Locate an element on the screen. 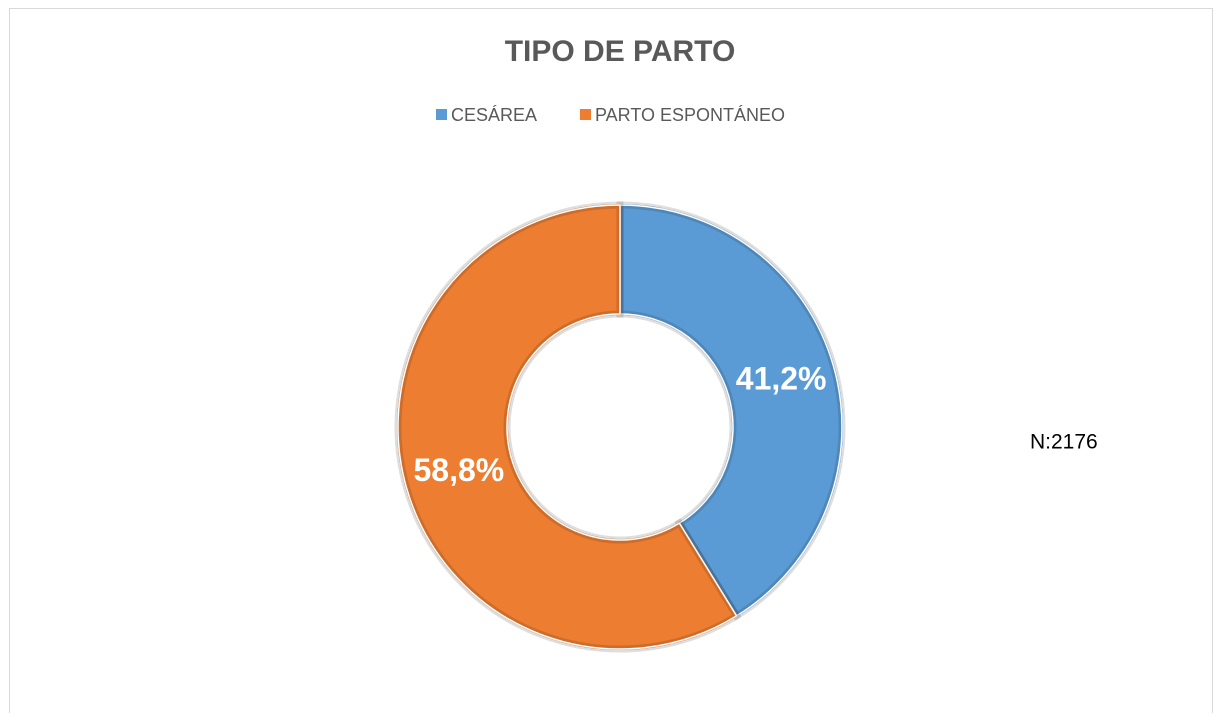  data-label: 41,2% is located at coordinates (781, 379).